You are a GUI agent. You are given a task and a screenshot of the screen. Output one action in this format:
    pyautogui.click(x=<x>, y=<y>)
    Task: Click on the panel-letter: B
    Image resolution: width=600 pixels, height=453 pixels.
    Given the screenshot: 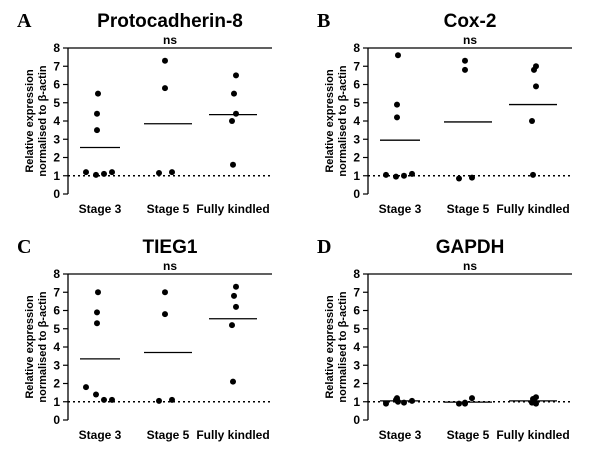 What is the action you would take?
    pyautogui.click(x=323, y=21)
    